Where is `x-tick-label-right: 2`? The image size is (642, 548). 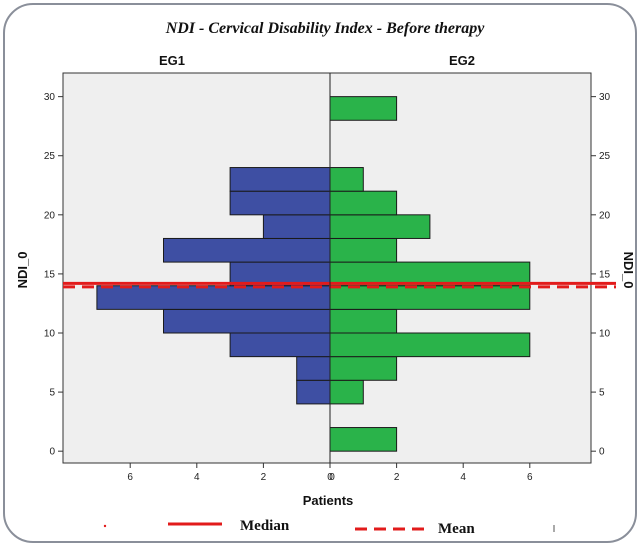
x-tick-label-right: 2 is located at coordinates (397, 477).